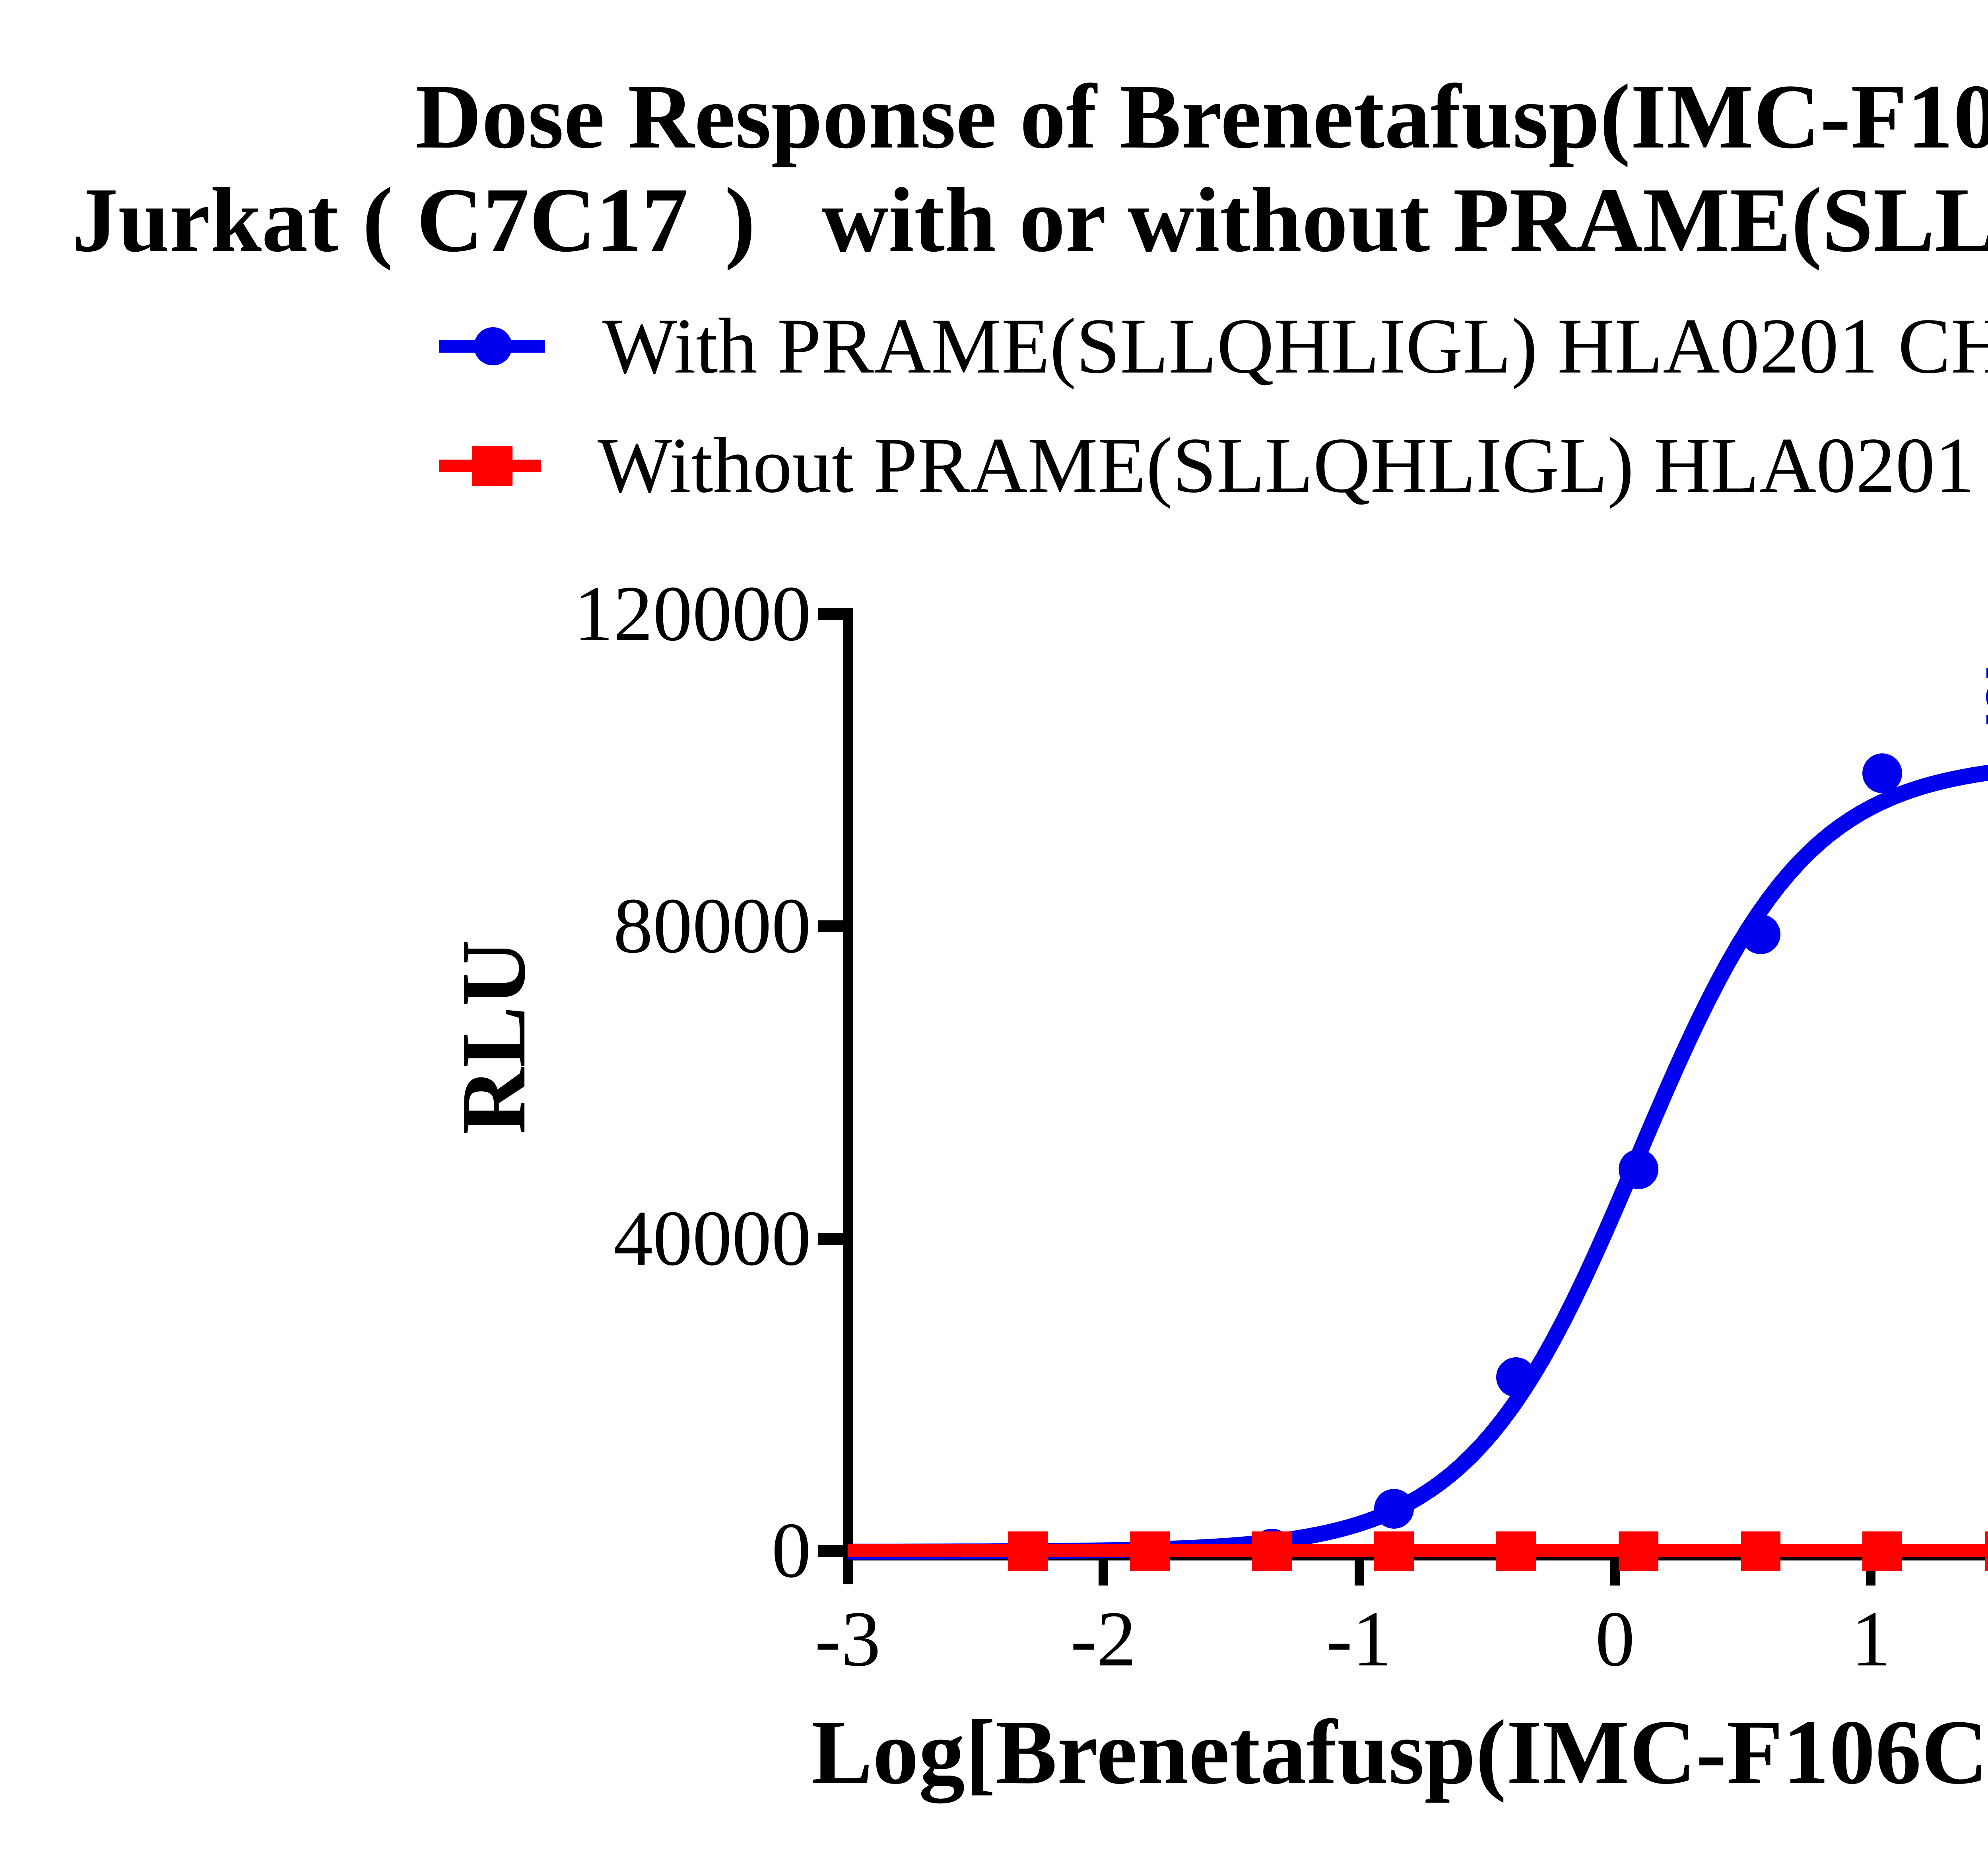 This screenshot has height=1867, width=1988. What do you see at coordinates (712, 926) in the screenshot?
I see `svg-text: 80000` at bounding box center [712, 926].